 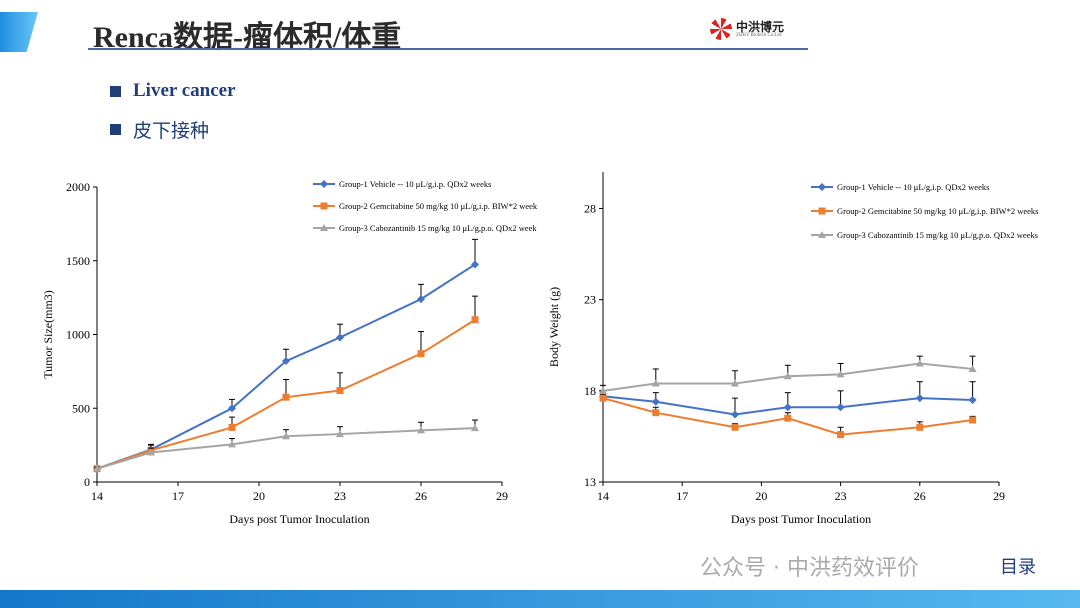 What do you see at coordinates (171, 131) in the screenshot?
I see `bullet-text: 皮下接种` at bounding box center [171, 131].